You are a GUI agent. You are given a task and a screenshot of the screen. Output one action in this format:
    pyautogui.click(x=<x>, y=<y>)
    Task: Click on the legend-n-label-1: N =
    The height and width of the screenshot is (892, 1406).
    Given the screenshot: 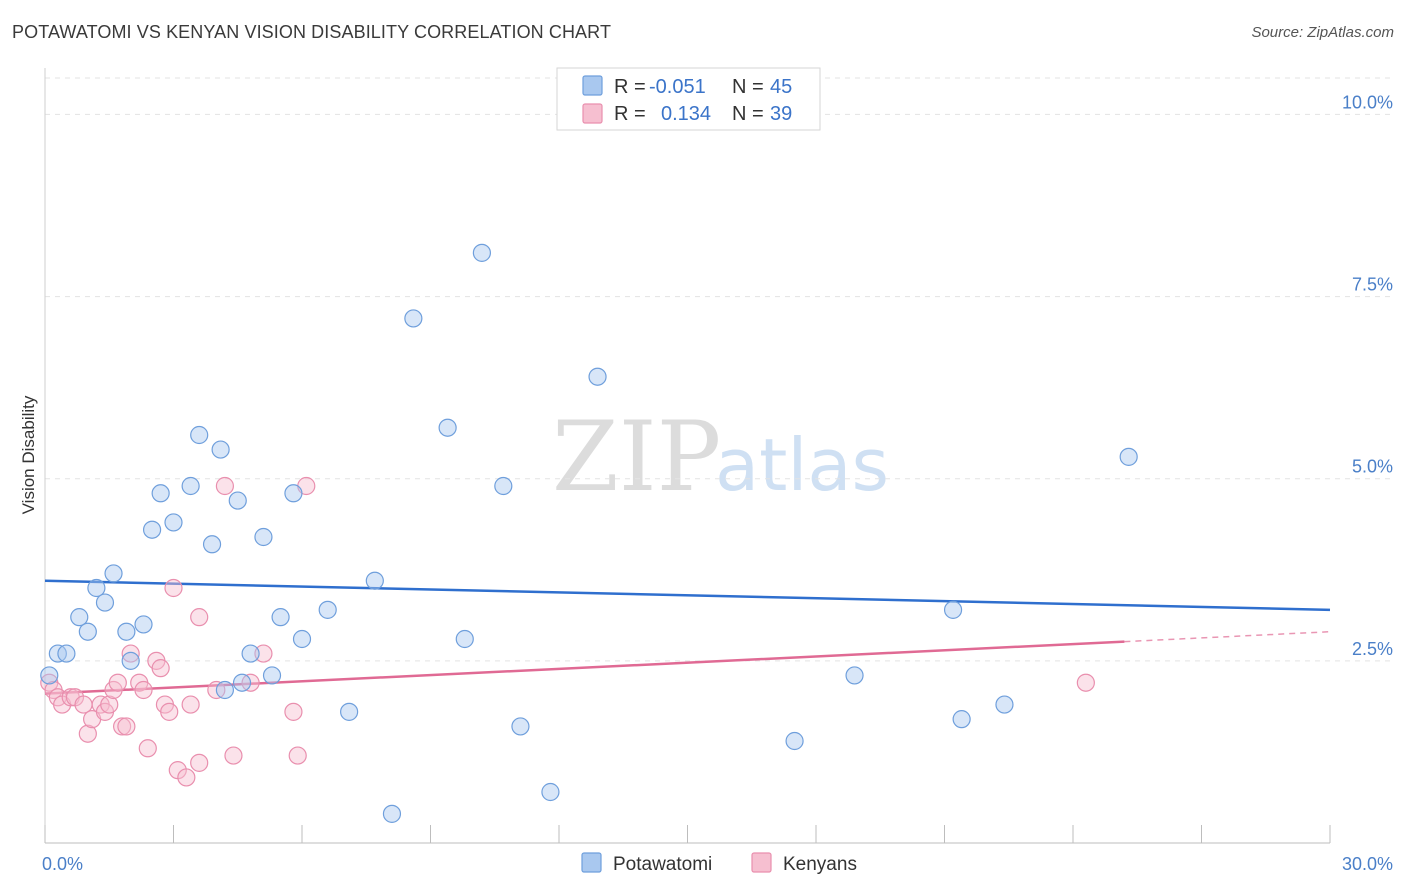 What is the action you would take?
    pyautogui.click(x=748, y=87)
    